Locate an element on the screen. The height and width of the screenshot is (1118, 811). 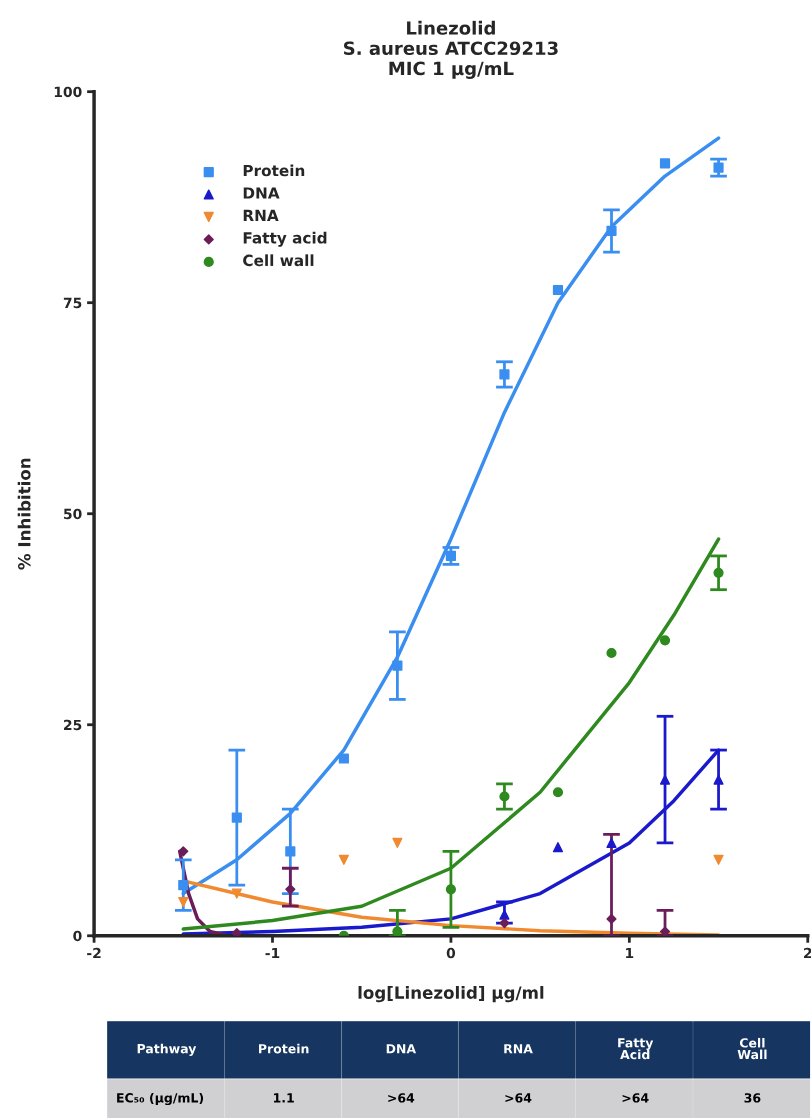
y-tick-label: 25 is located at coordinates (73, 725).